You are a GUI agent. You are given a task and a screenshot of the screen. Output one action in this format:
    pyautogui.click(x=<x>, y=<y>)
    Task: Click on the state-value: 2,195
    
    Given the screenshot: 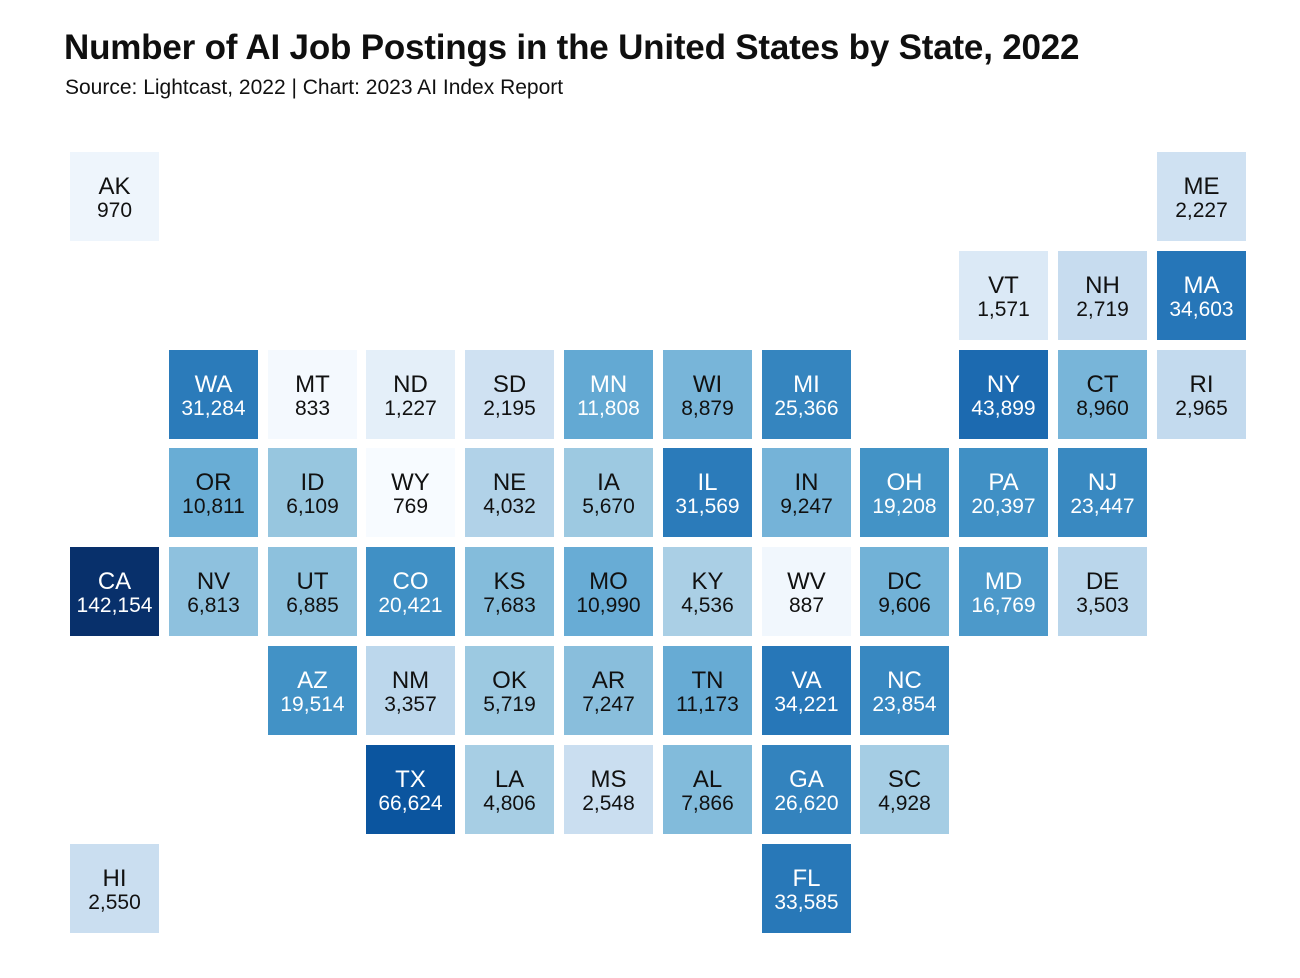 What is the action you would take?
    pyautogui.click(x=509, y=408)
    